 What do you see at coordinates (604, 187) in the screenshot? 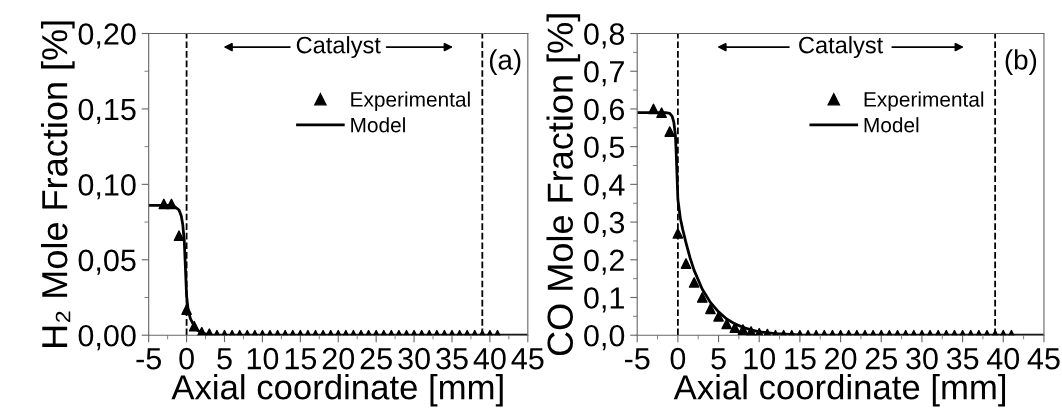
I see `y-tick-label: 0,4` at bounding box center [604, 187].